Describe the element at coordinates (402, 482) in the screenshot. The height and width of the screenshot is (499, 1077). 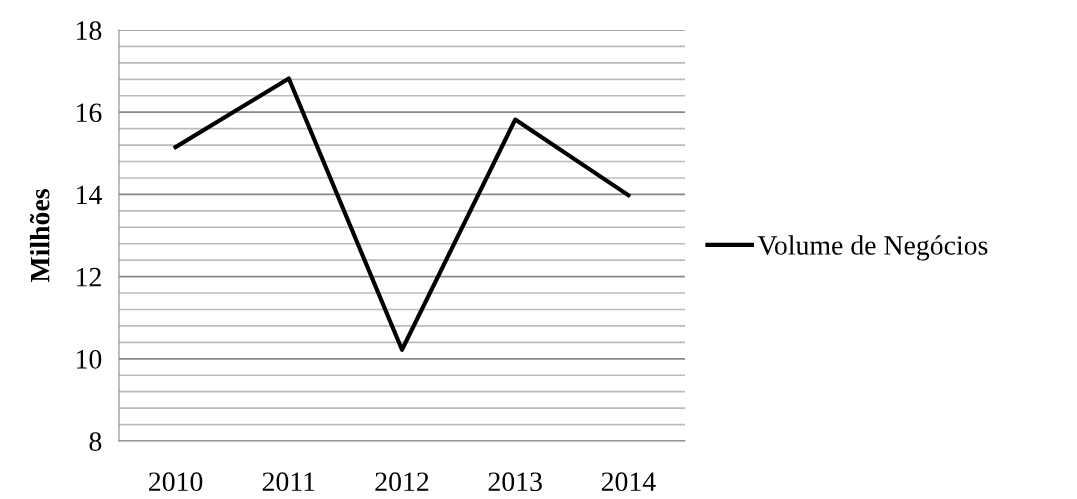
I see `x-tick-label: 2012` at that location.